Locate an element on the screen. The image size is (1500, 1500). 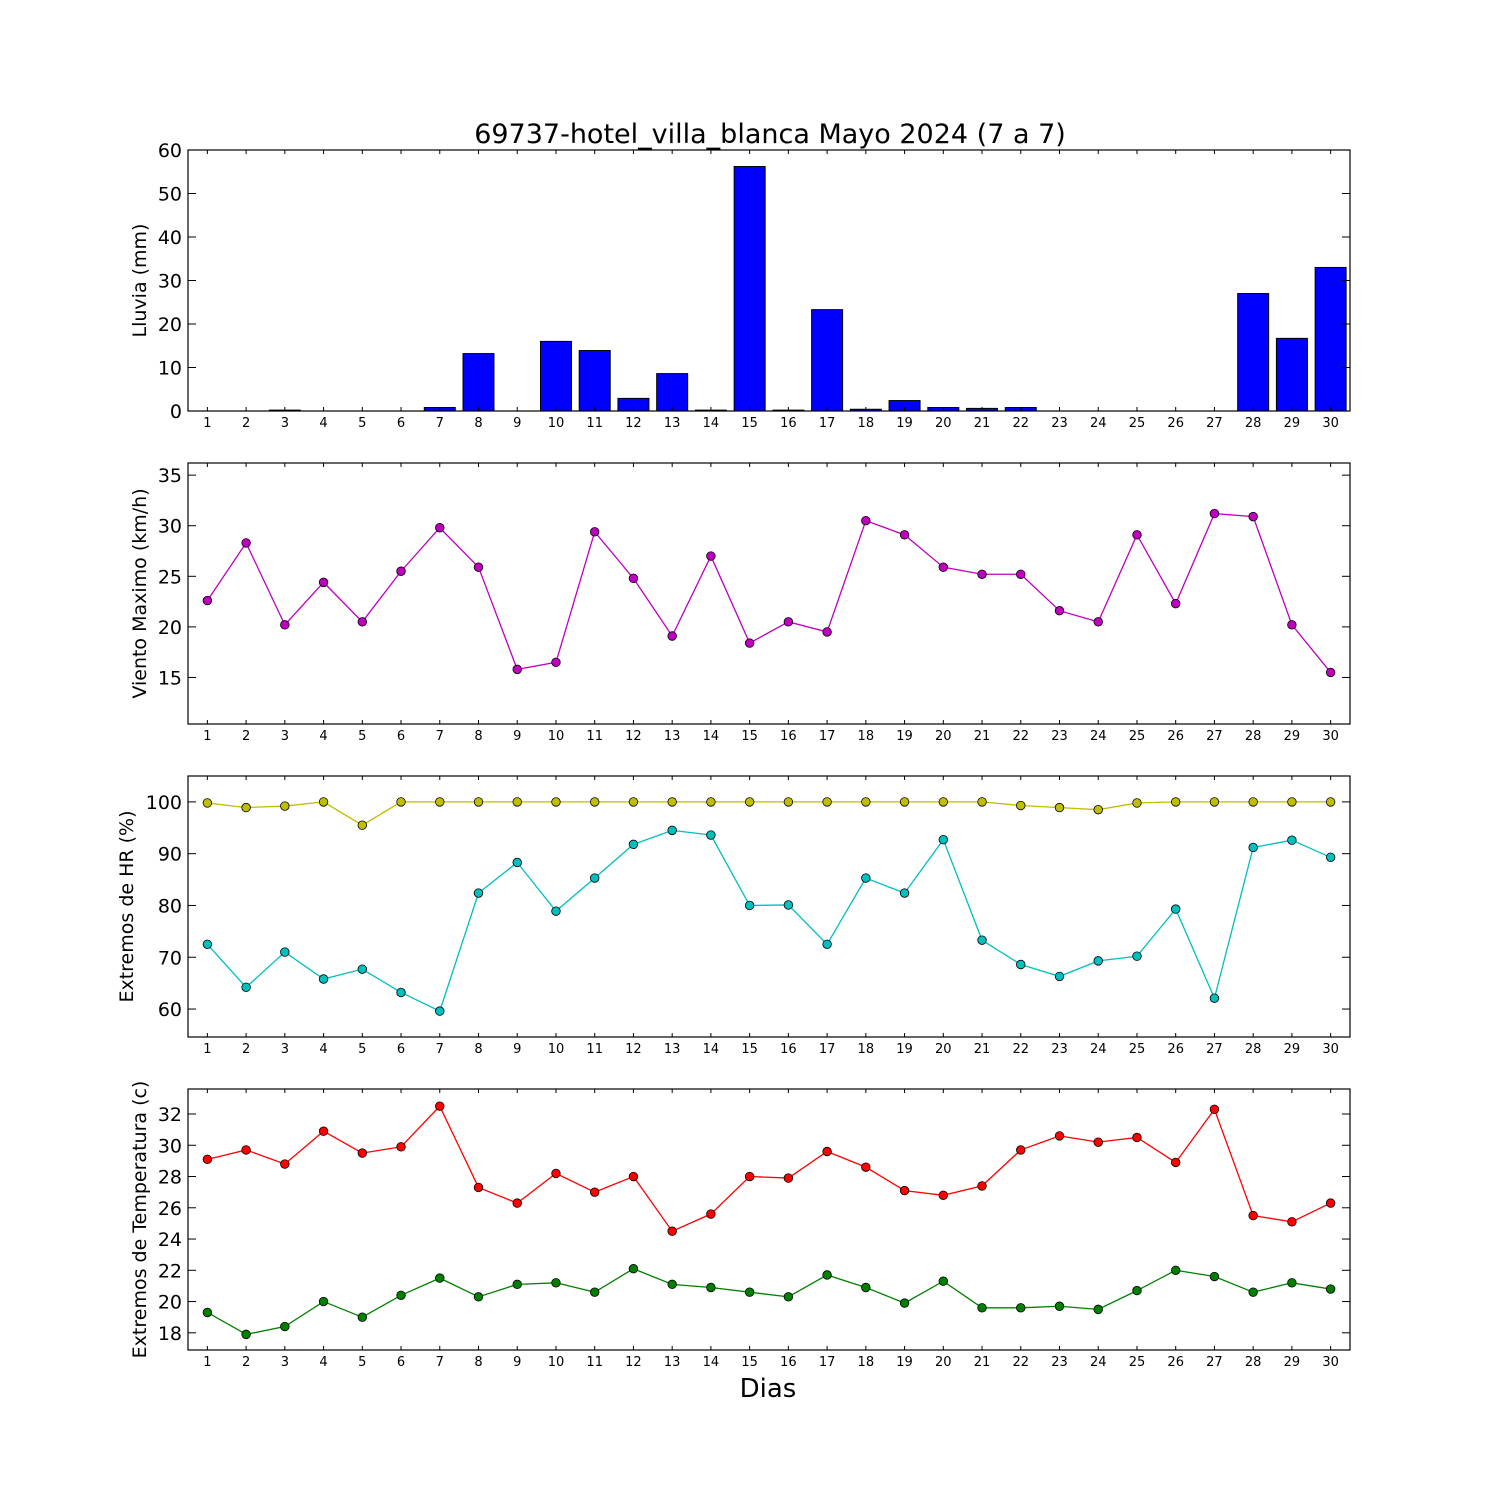
y-tick-label: 100 is located at coordinates (164, 803).